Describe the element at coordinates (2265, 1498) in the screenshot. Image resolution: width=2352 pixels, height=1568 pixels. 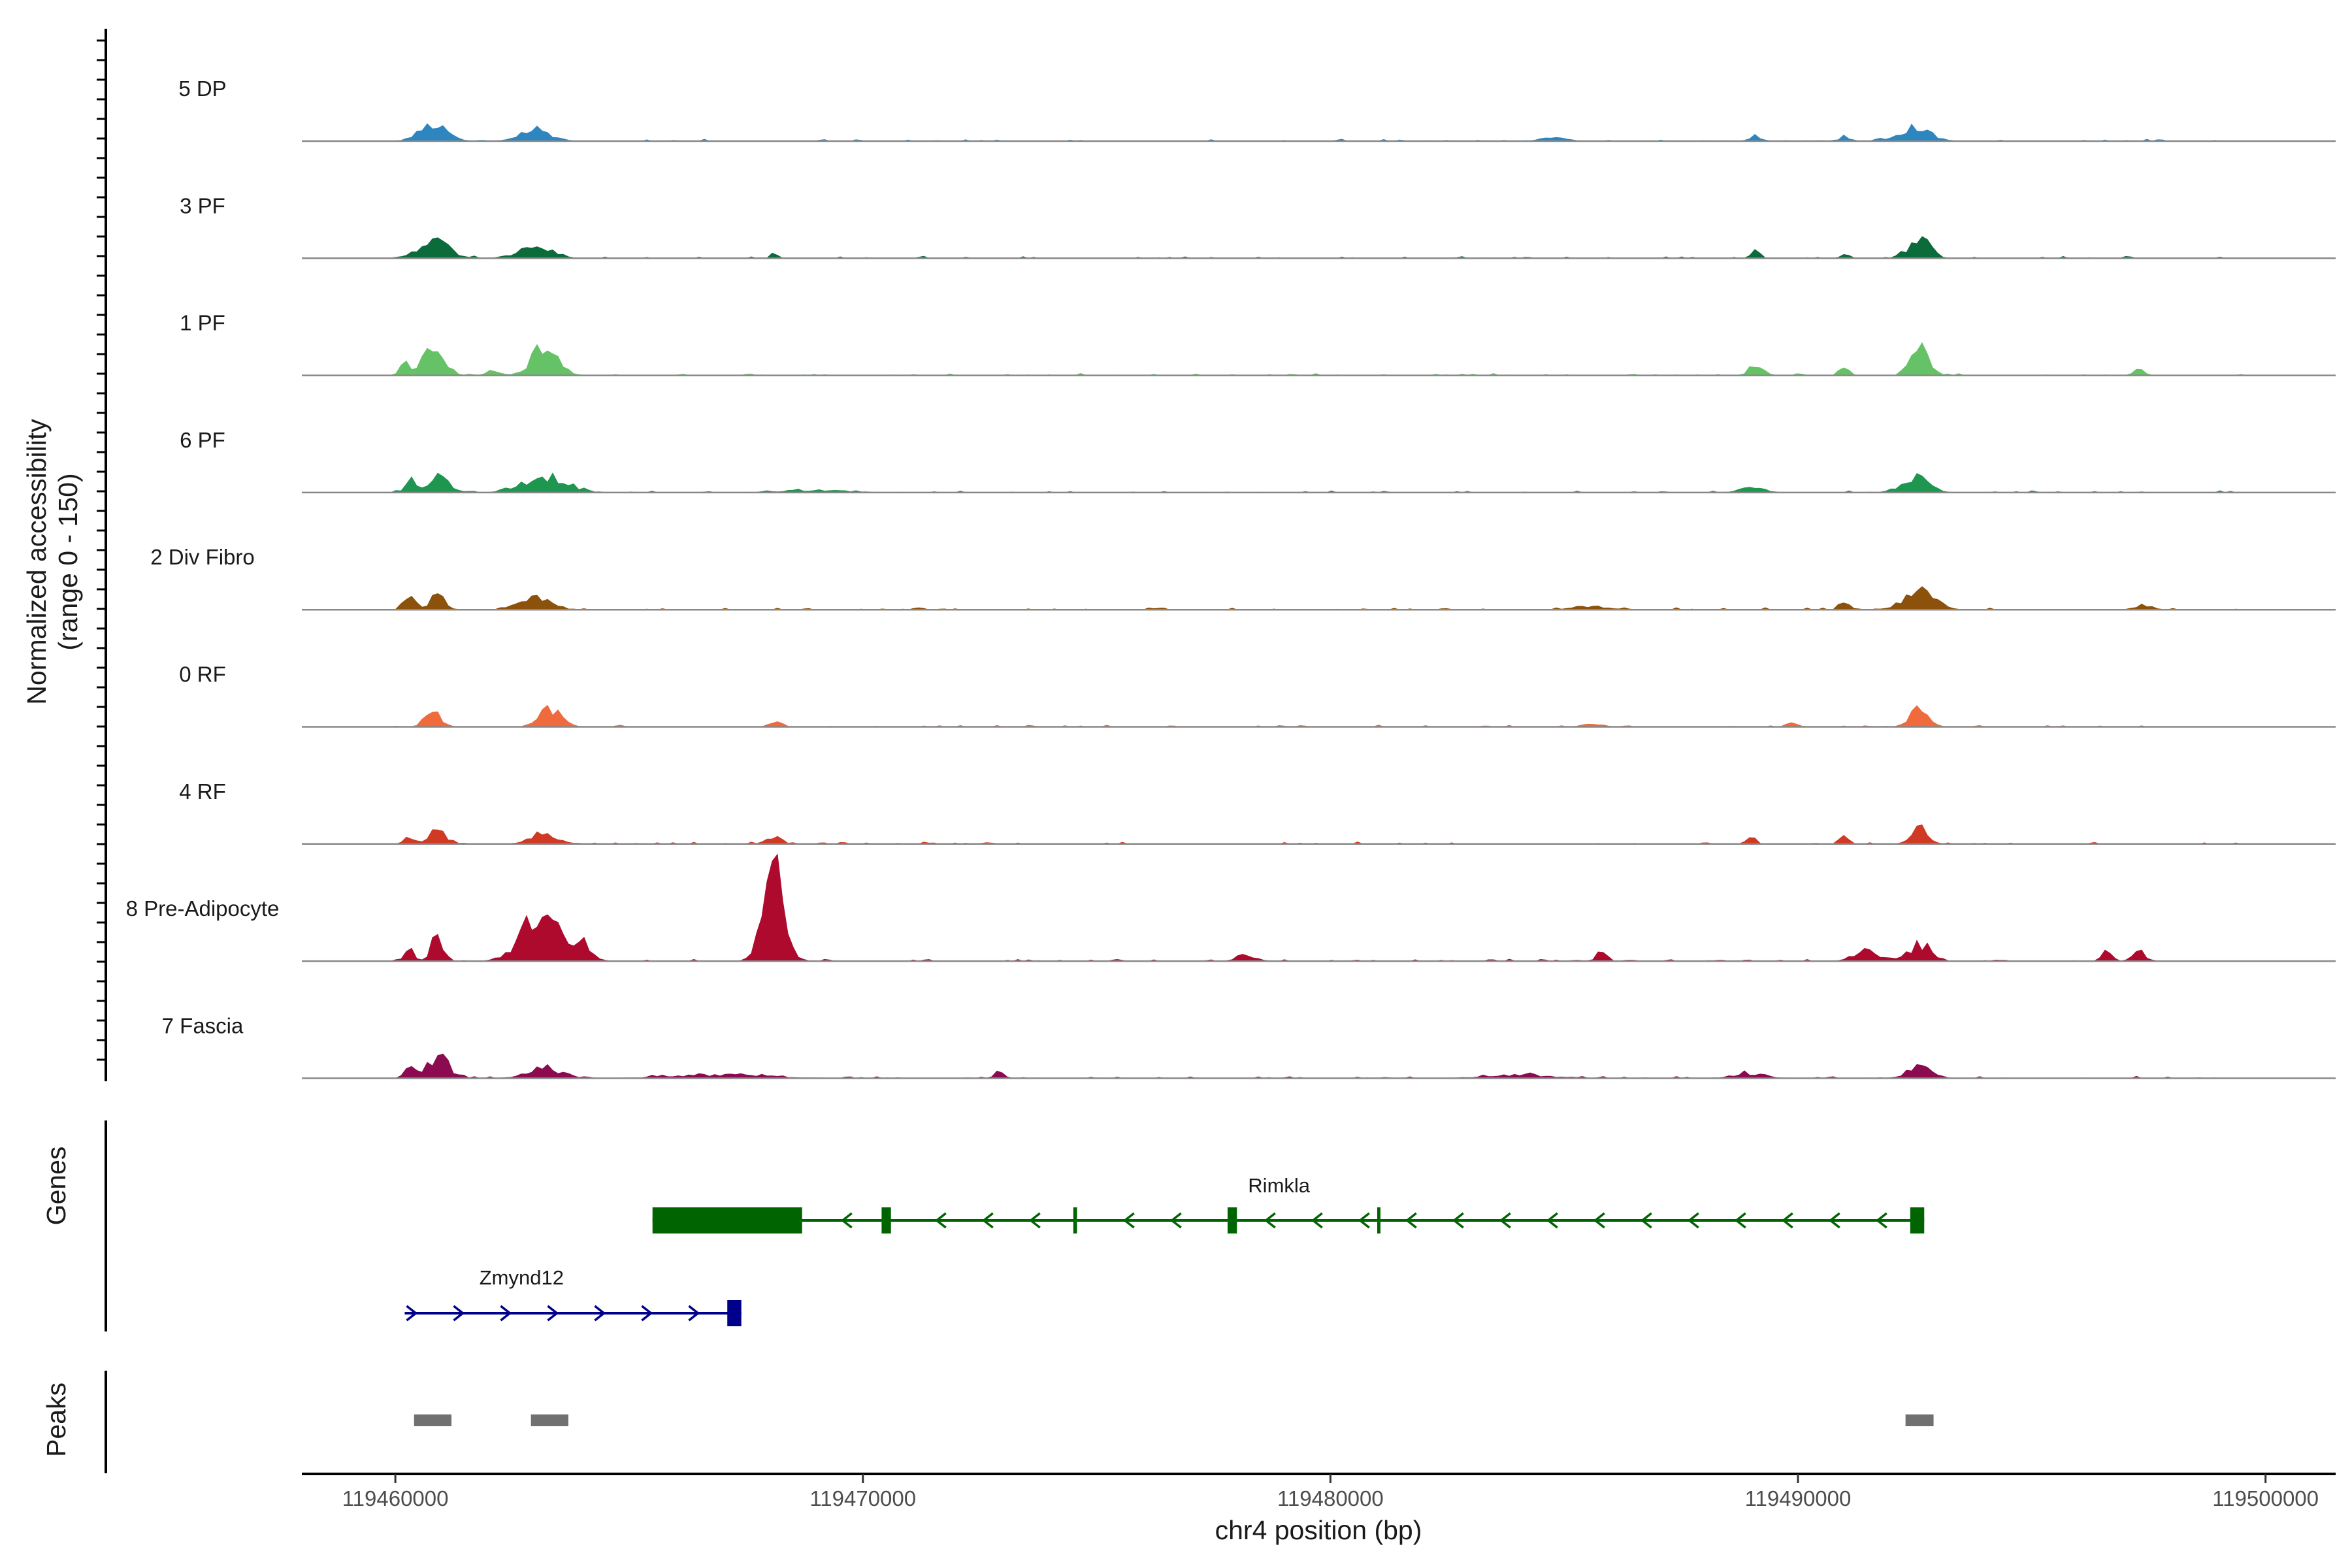
I see `x-tick-label: 119500000` at that location.